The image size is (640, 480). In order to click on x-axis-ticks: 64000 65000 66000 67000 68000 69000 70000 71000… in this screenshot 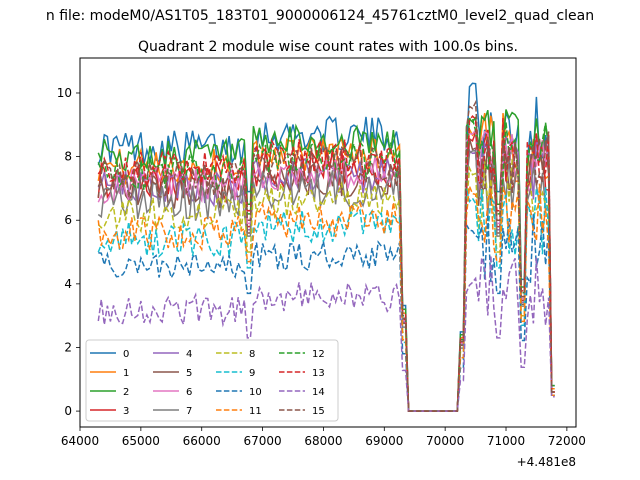, I will do `click(323, 437)`.